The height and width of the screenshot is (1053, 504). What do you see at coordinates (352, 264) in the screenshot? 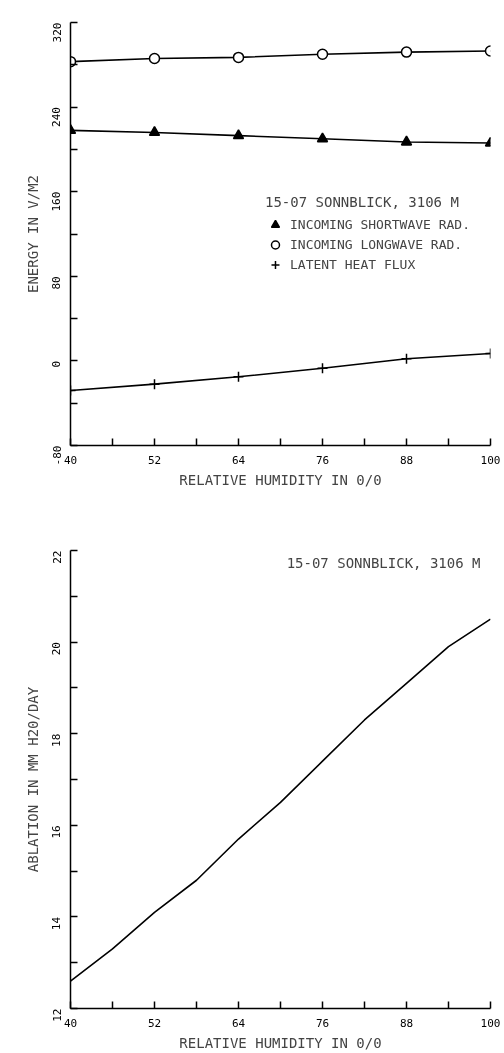
I see `legend-label: LATENT HEAT FLUX` at bounding box center [352, 264].